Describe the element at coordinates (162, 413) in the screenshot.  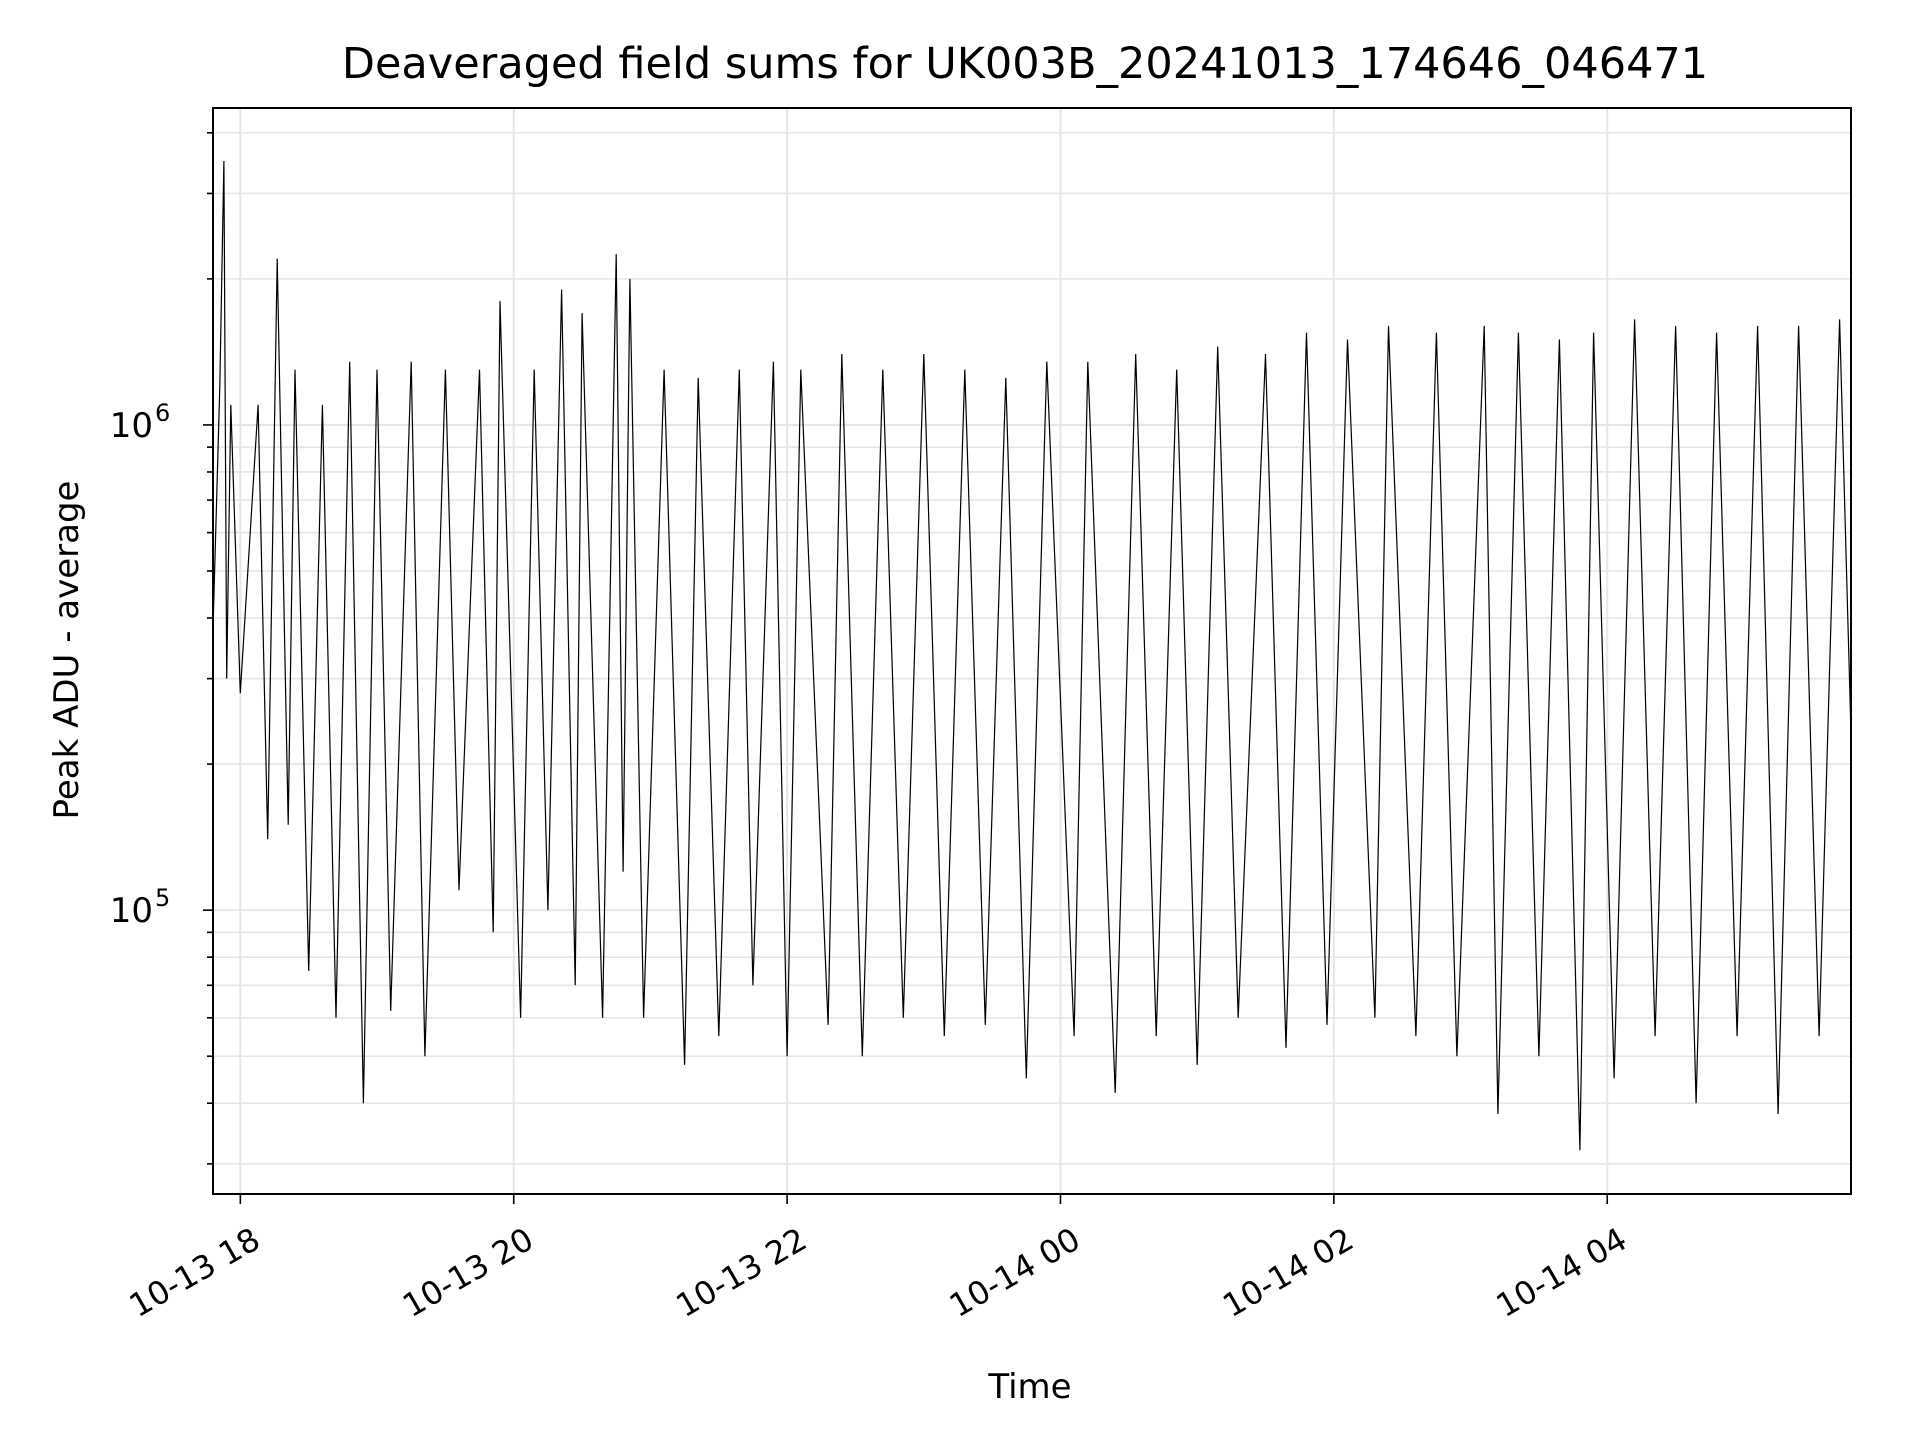
I see `y-tick-exponent: 6` at that location.